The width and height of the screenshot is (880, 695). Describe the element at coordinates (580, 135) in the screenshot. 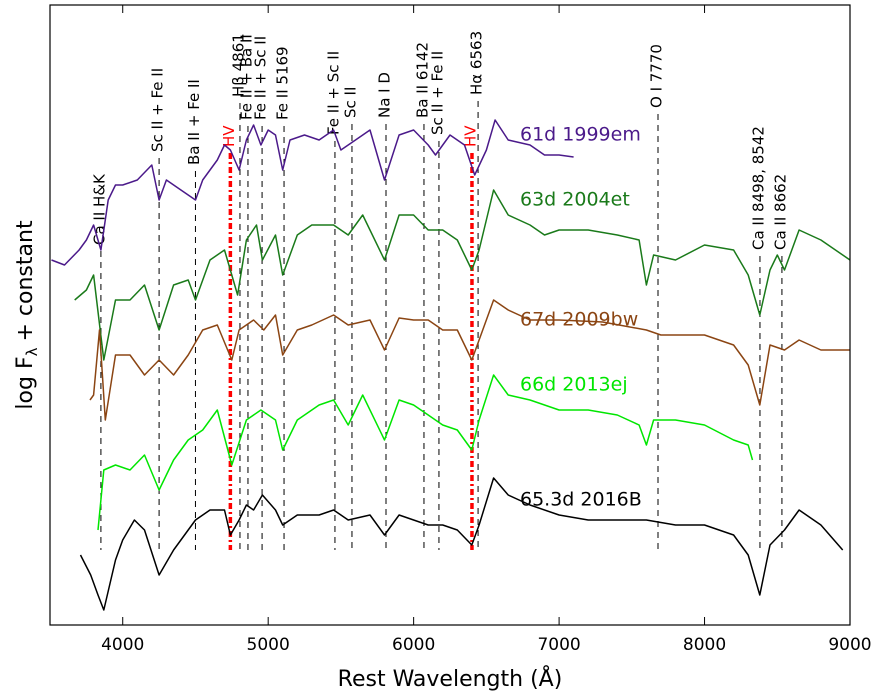

I see `series-label: 61d 1999em` at that location.